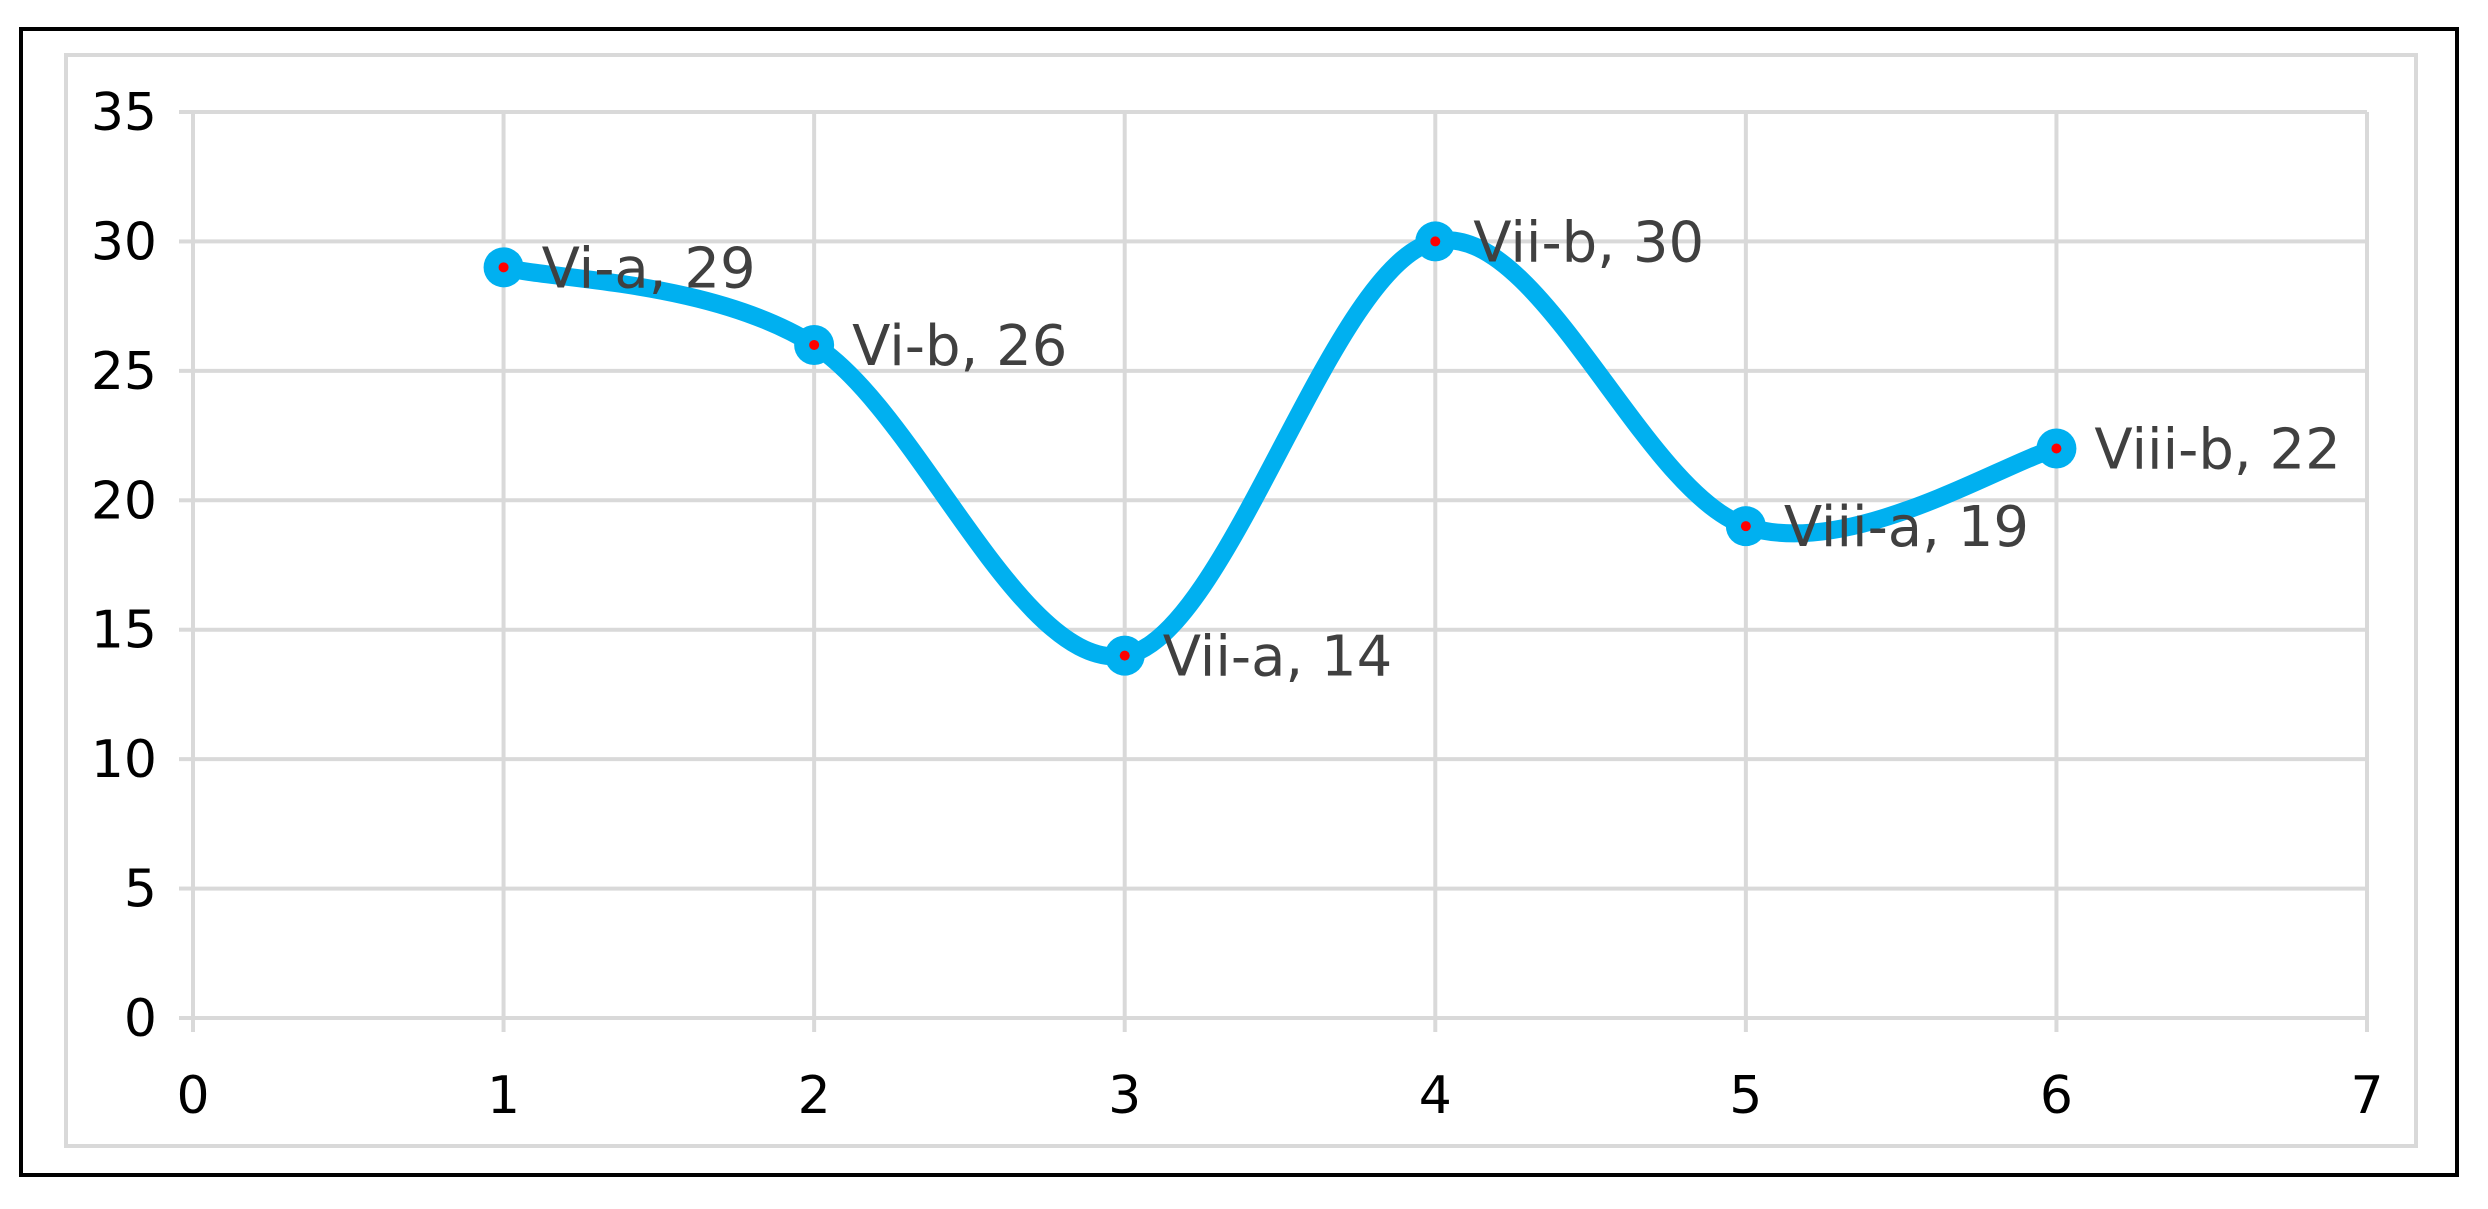  I want to click on data-label: Vii-b, 30, so click(1588, 242).